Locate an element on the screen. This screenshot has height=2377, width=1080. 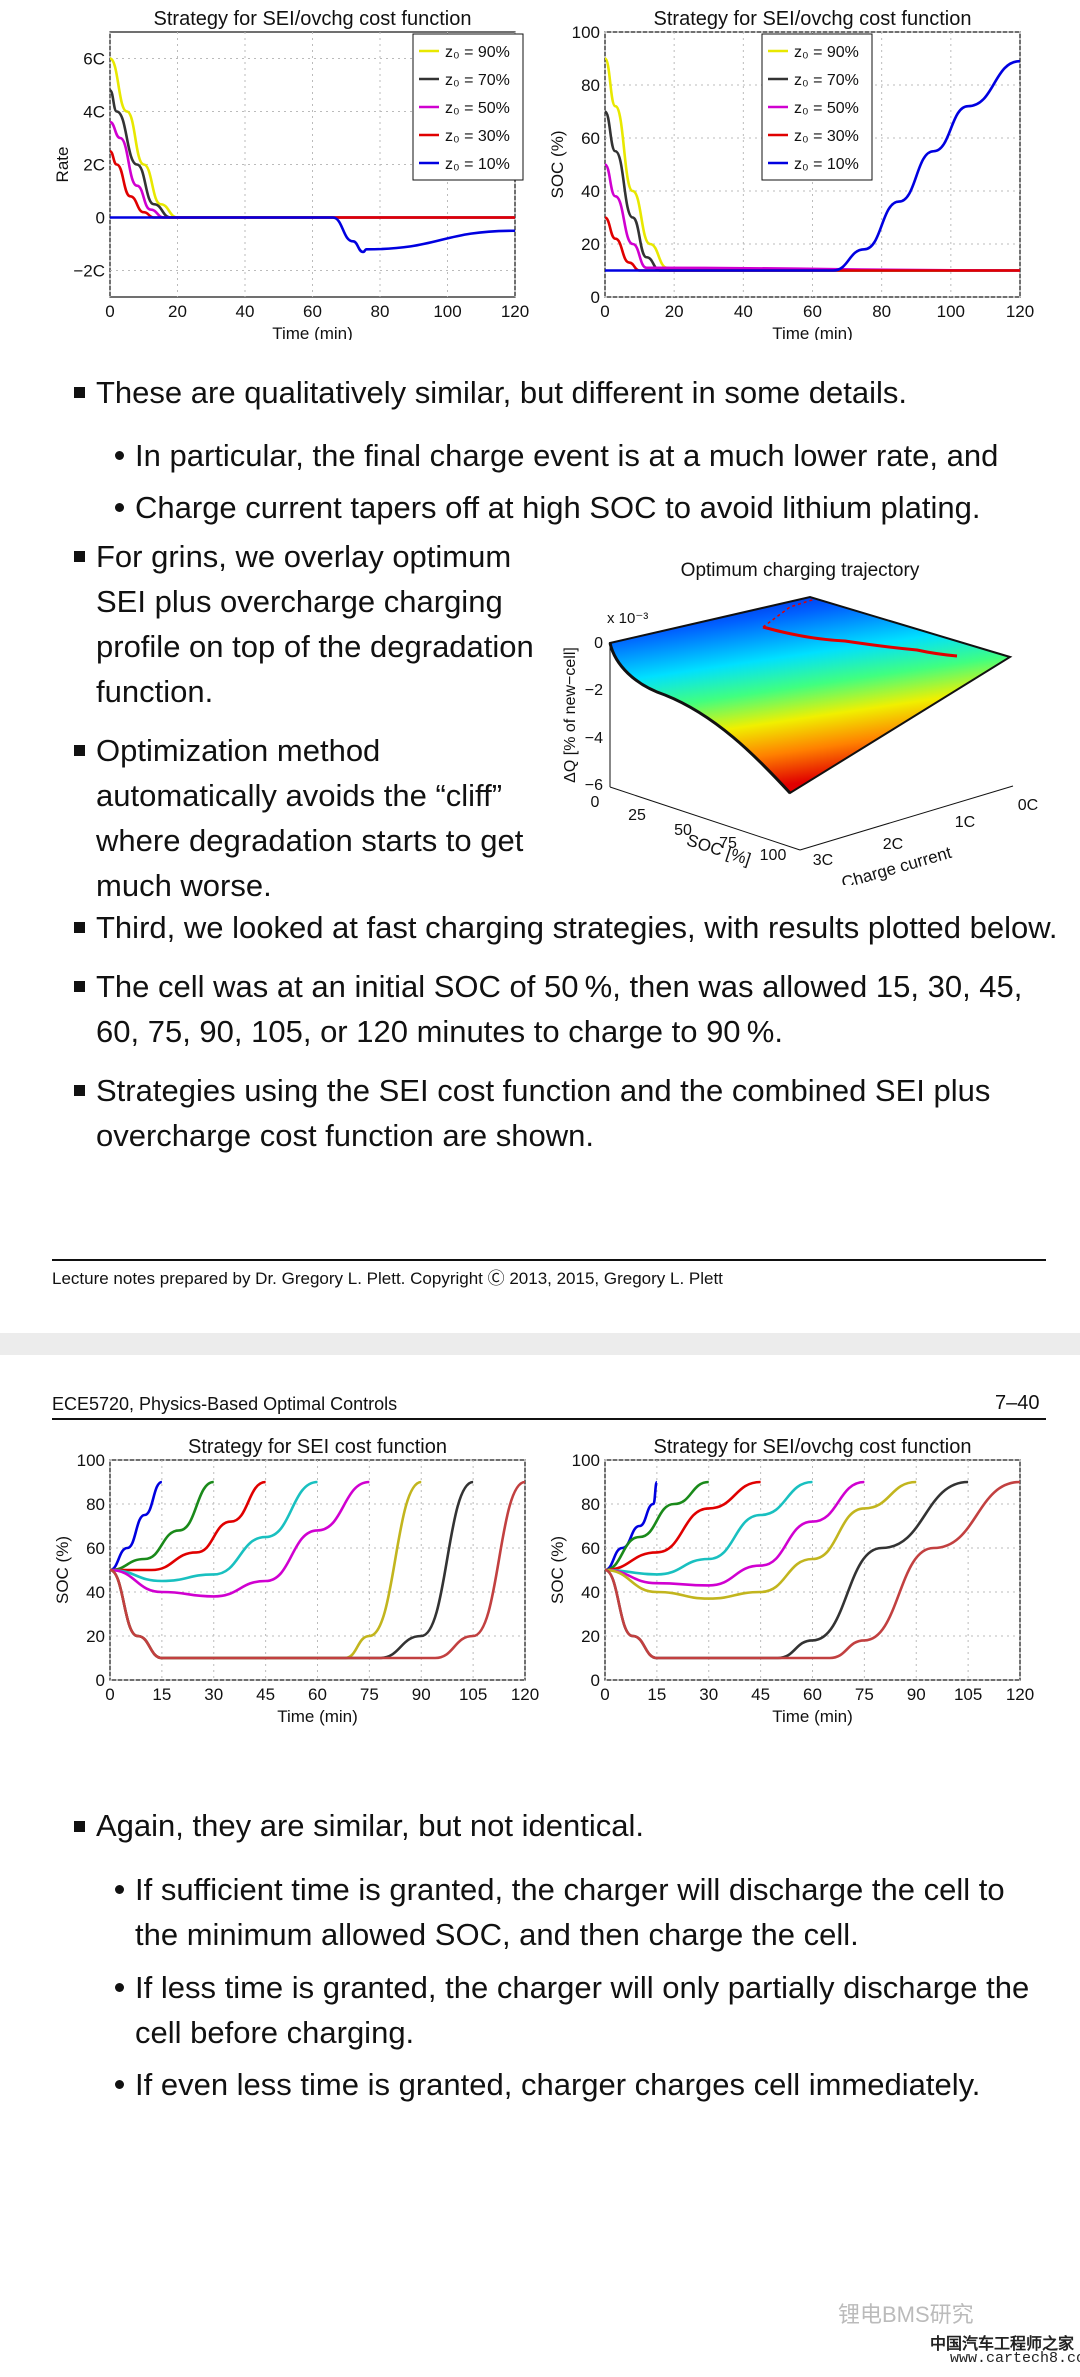
watermark-site-name: 中国汽车工程师之家 is located at coordinates (1002, 2344).